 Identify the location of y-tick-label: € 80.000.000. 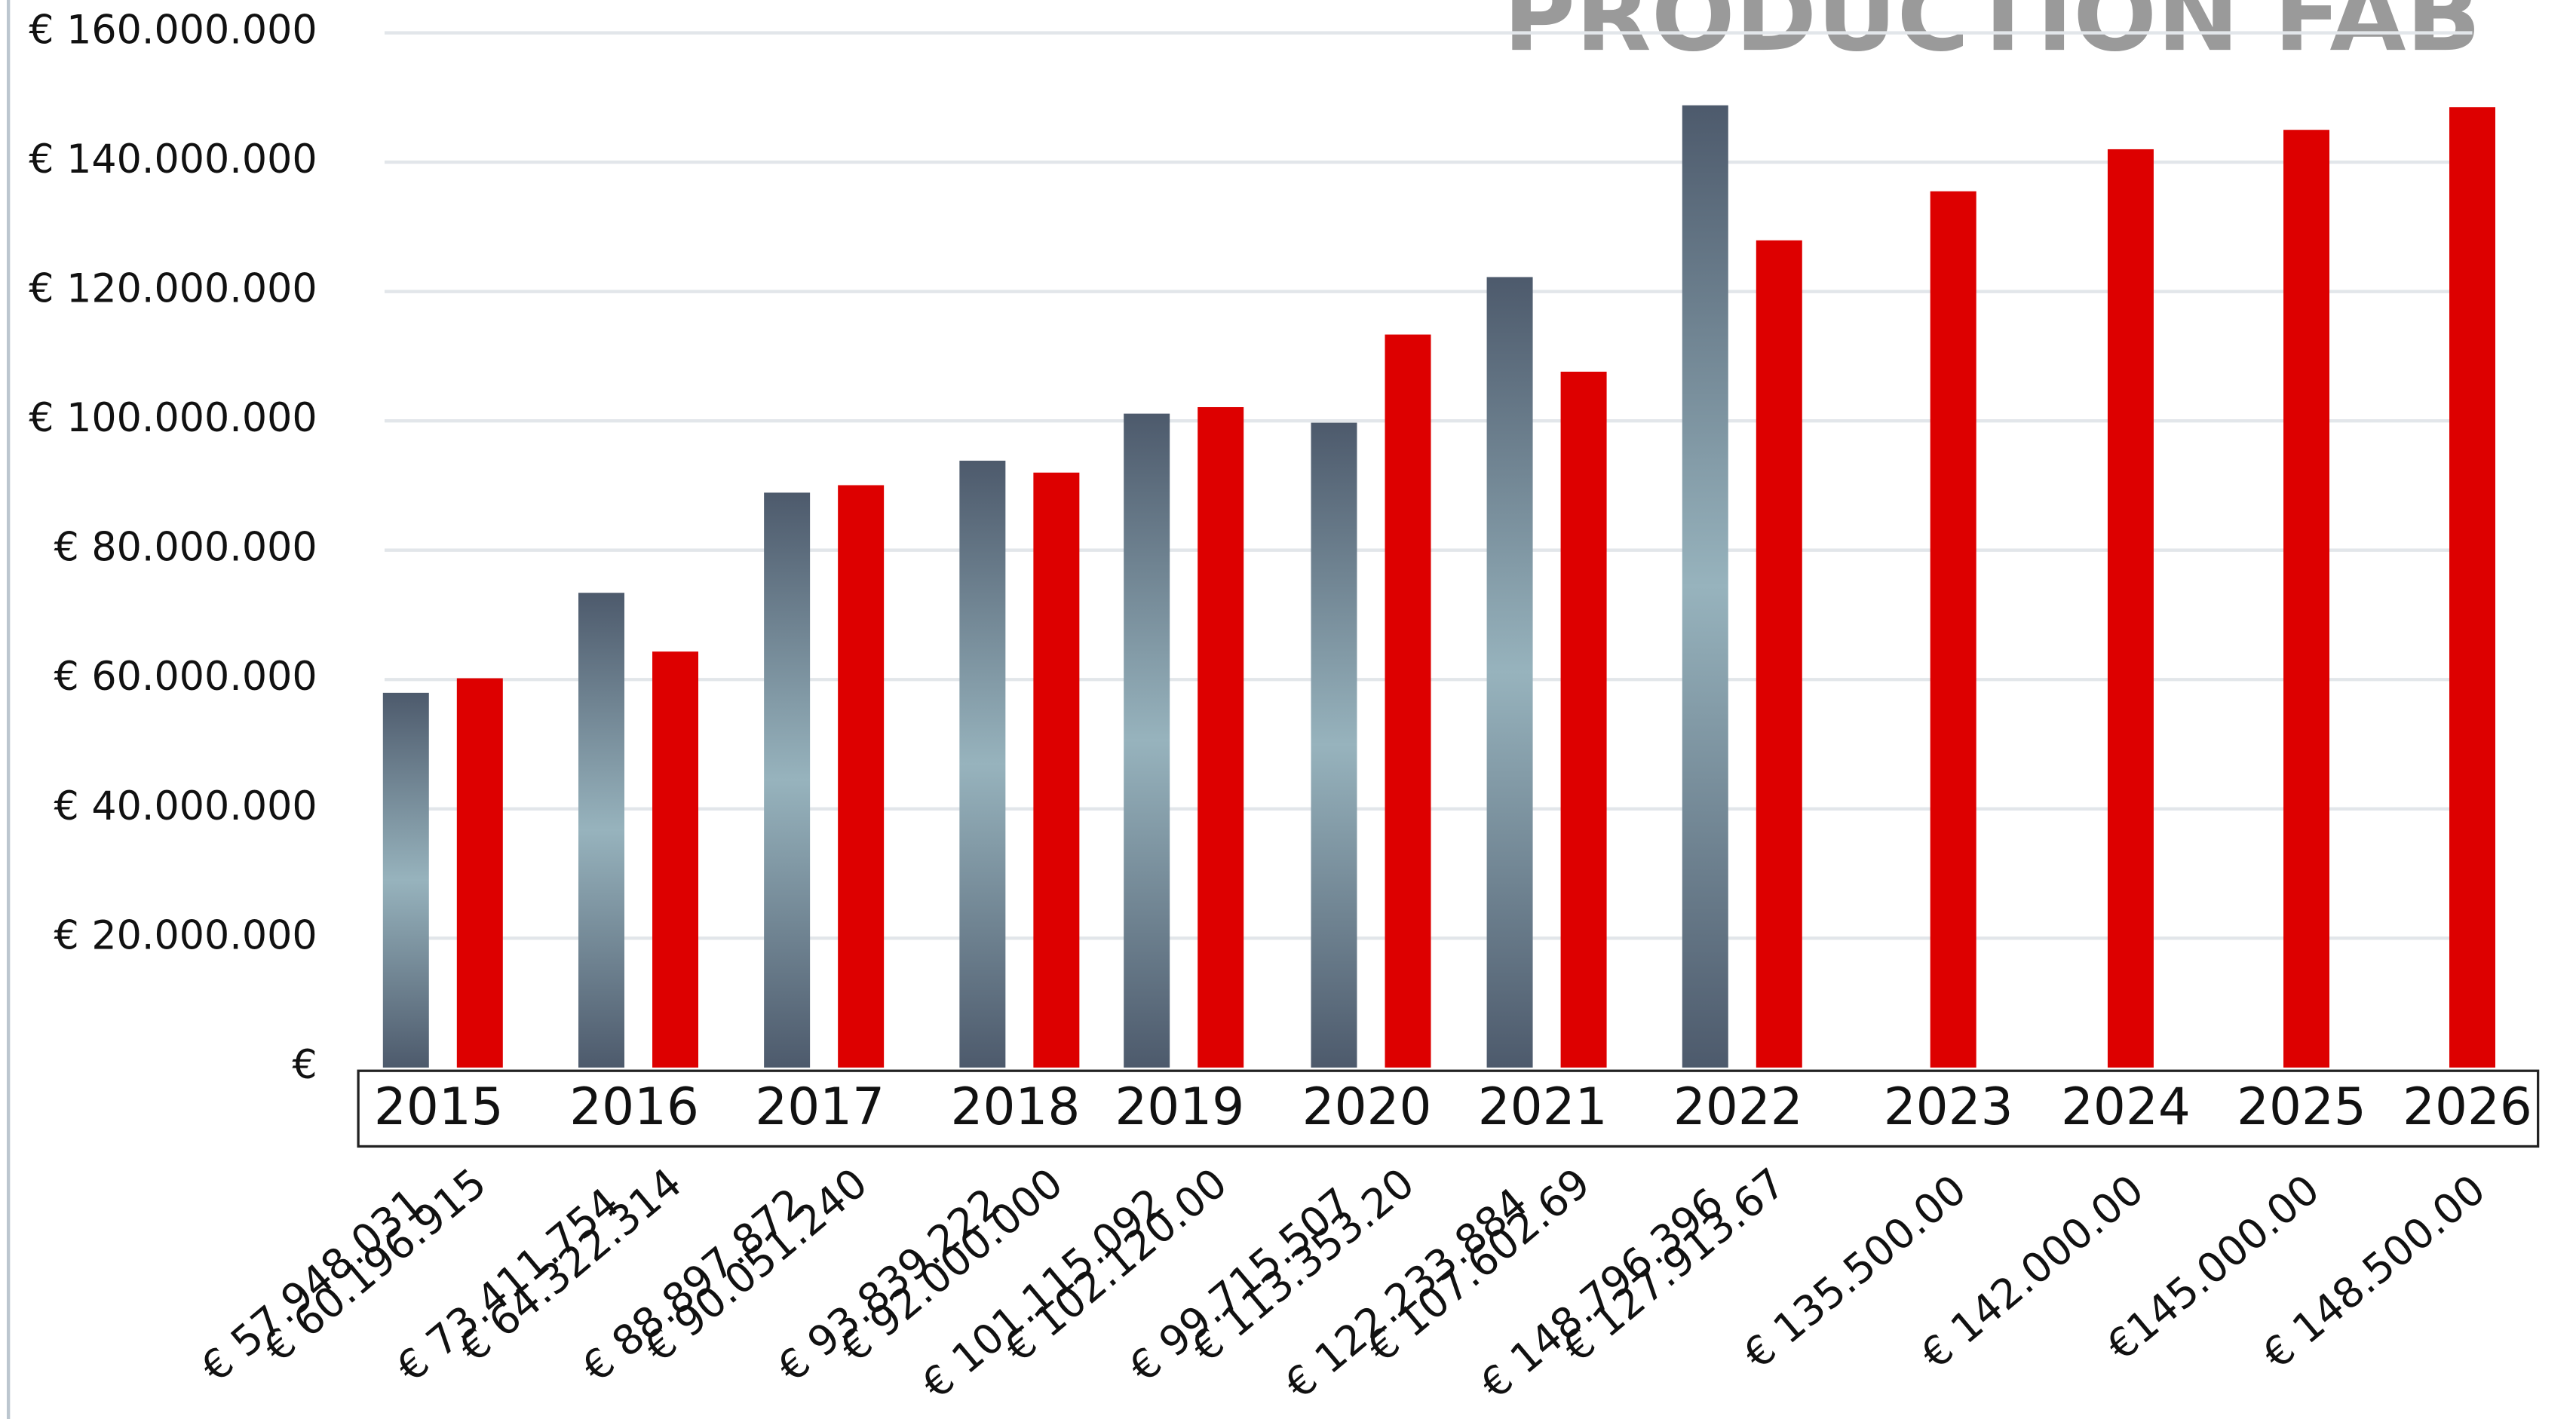
(185, 548).